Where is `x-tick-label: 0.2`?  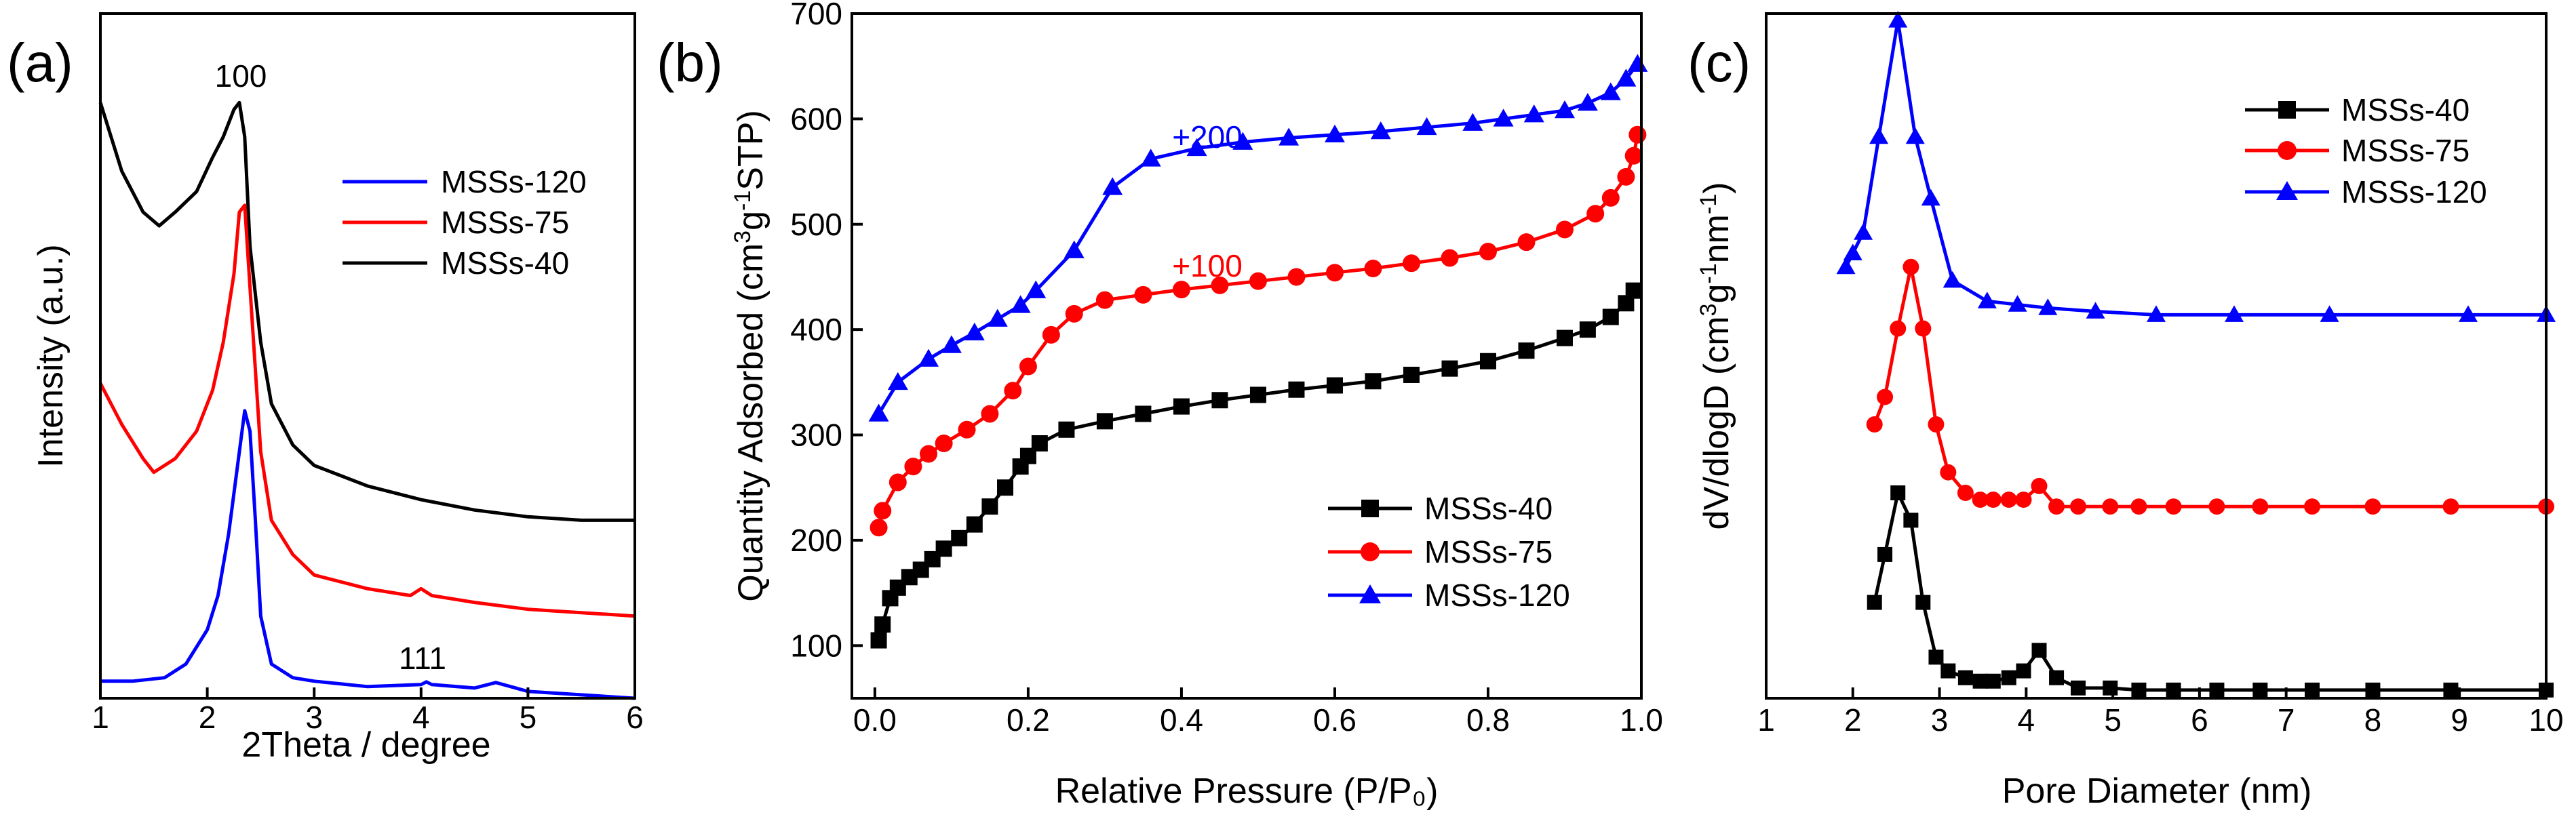 x-tick-label: 0.2 is located at coordinates (1028, 720).